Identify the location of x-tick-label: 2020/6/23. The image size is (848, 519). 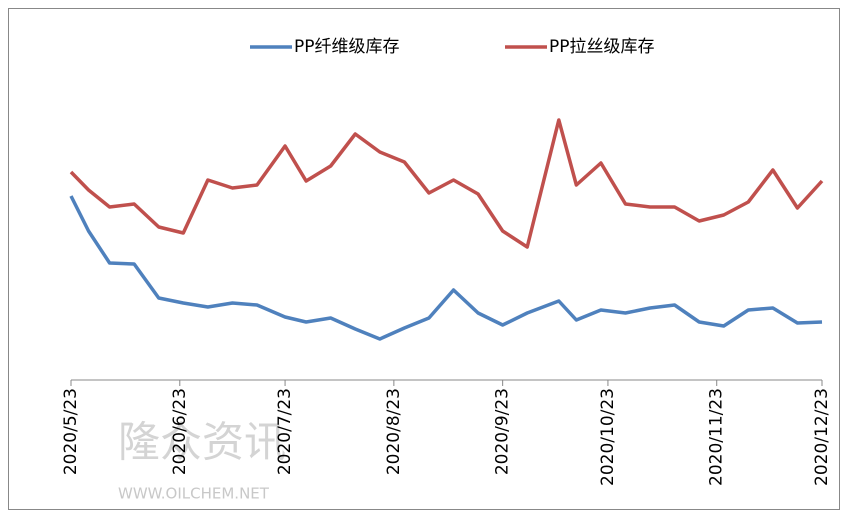
(180, 431).